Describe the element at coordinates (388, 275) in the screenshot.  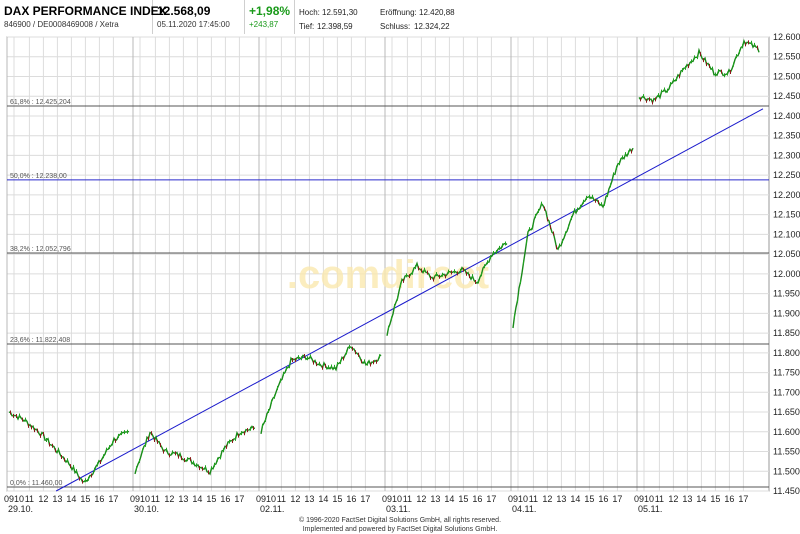
I see `watermark-logo: .comdirect` at that location.